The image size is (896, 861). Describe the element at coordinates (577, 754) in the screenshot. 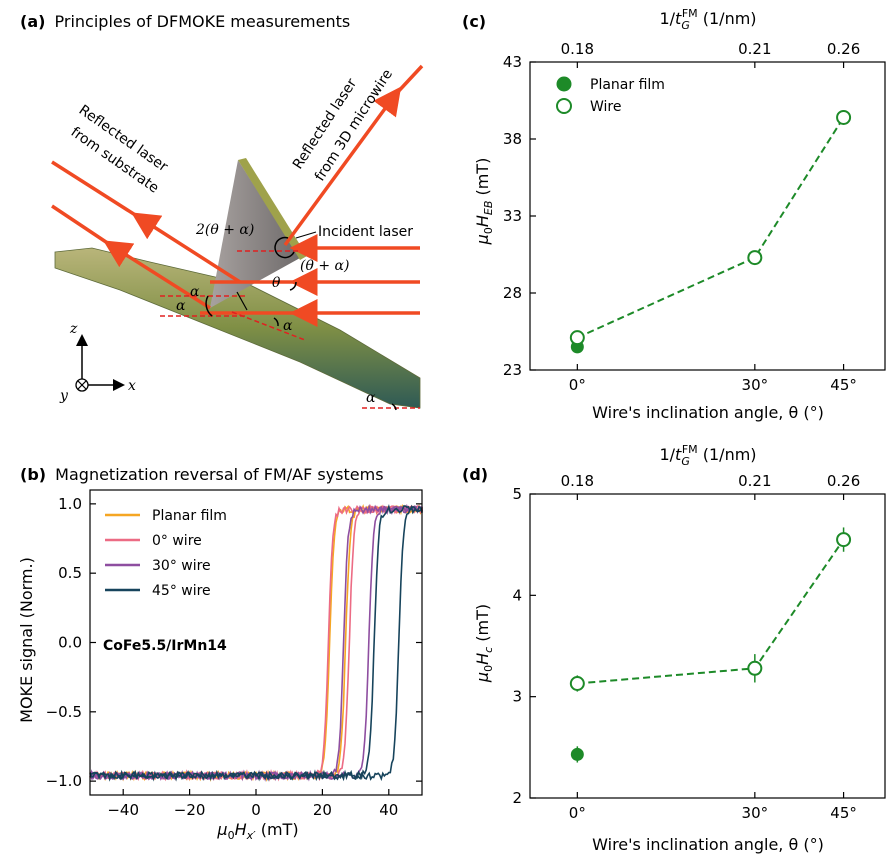

I see `data-point-planar-film` at that location.